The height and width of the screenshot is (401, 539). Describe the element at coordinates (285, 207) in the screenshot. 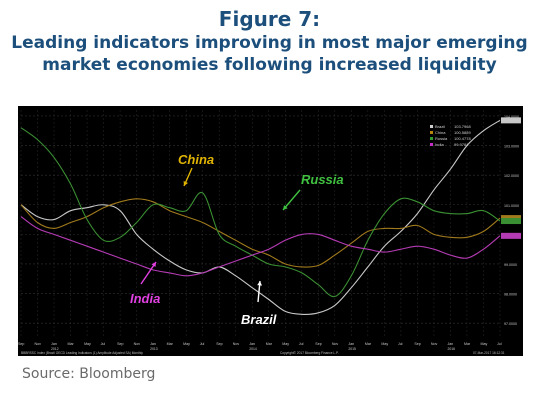

I see `annotation-arrowhead-russia` at that location.